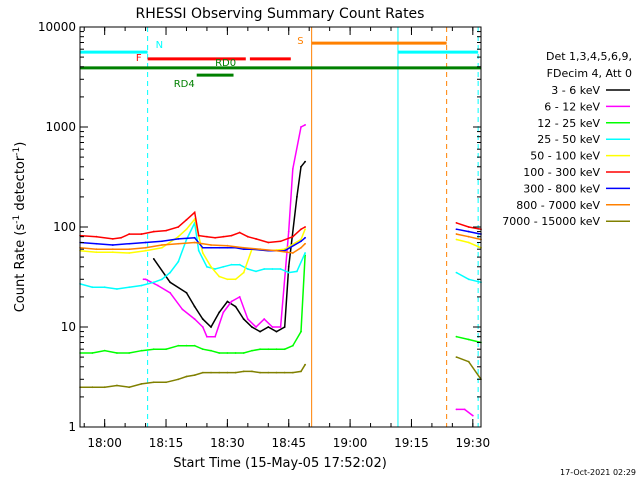  I want to click on legend-label-0: 3 - 6 keV, so click(575, 90).